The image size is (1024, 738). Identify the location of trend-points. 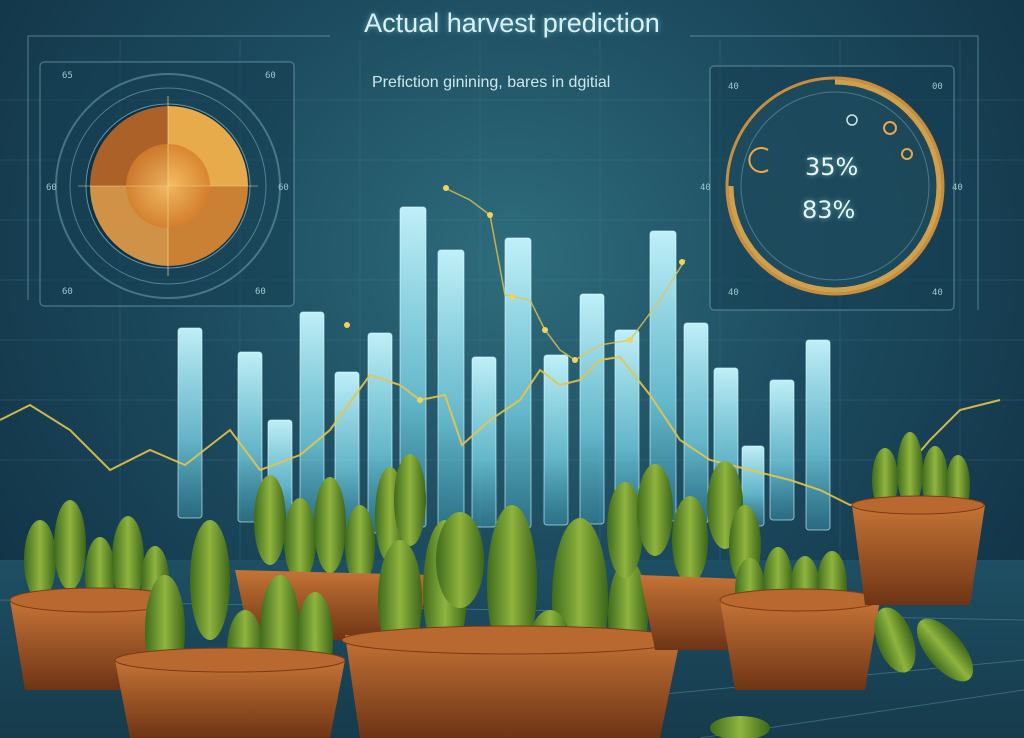
(514, 294).